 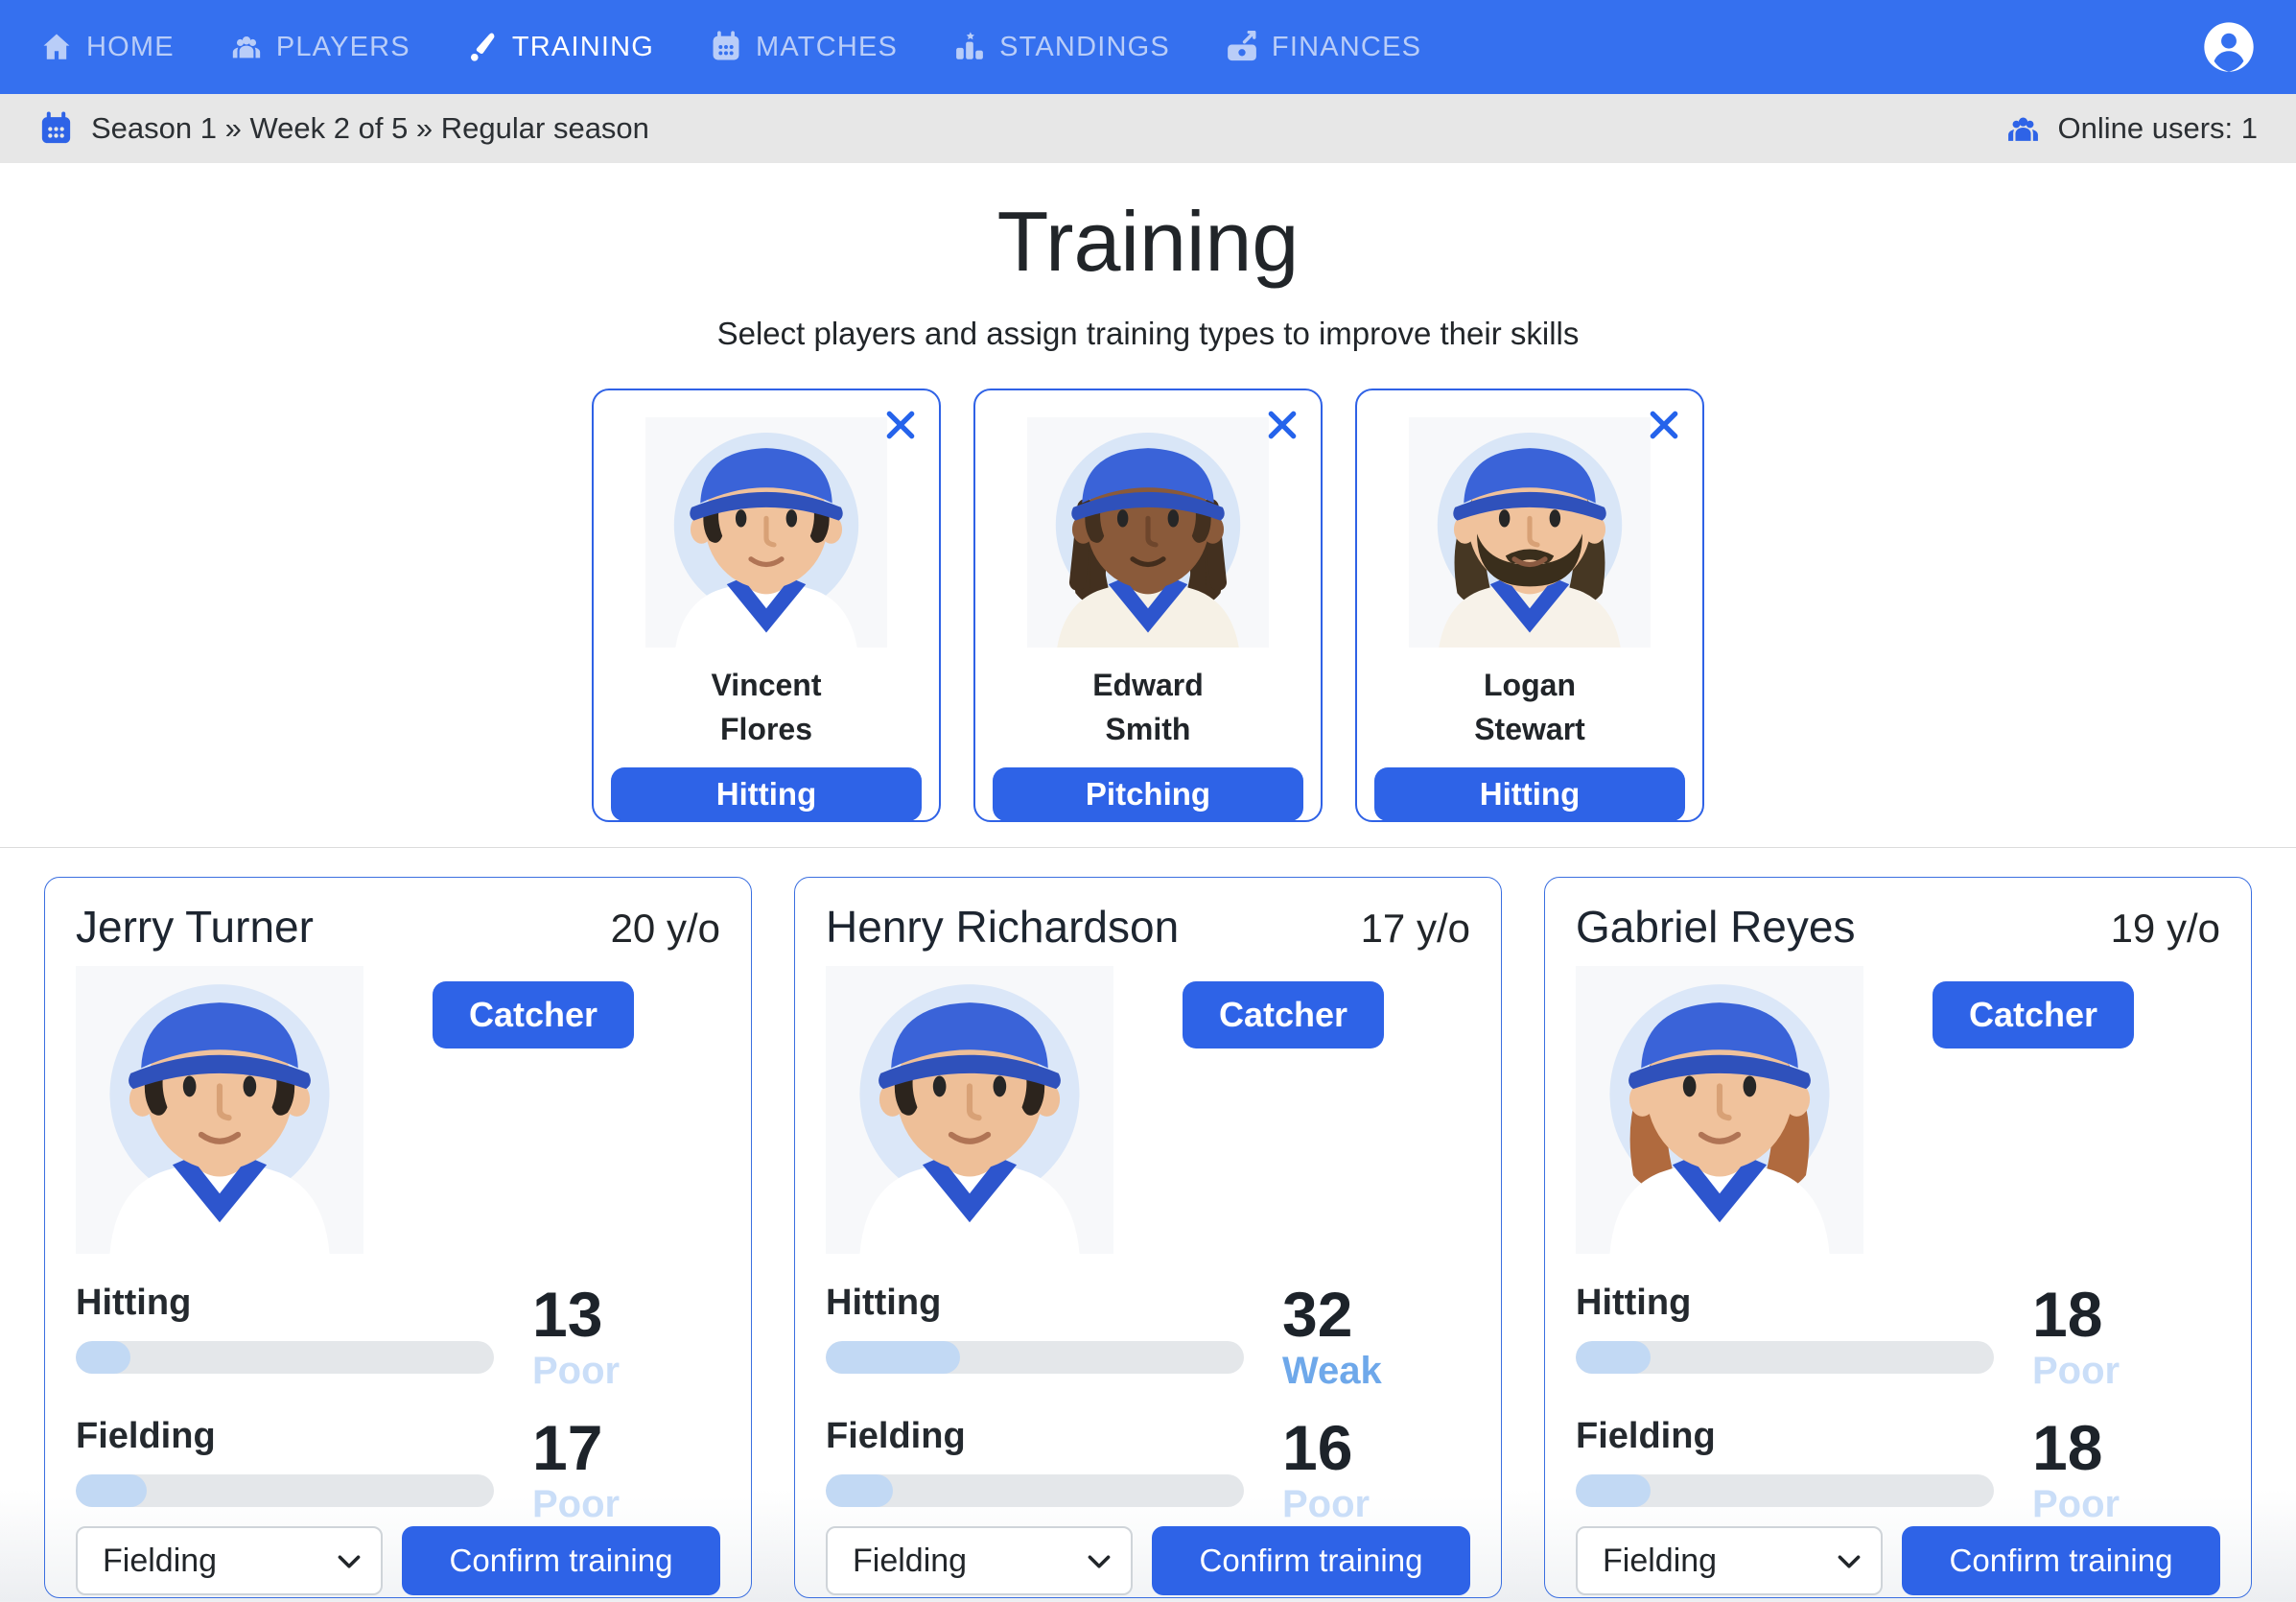 What do you see at coordinates (342, 46) in the screenshot?
I see `nav-label-players: PLAYERS` at bounding box center [342, 46].